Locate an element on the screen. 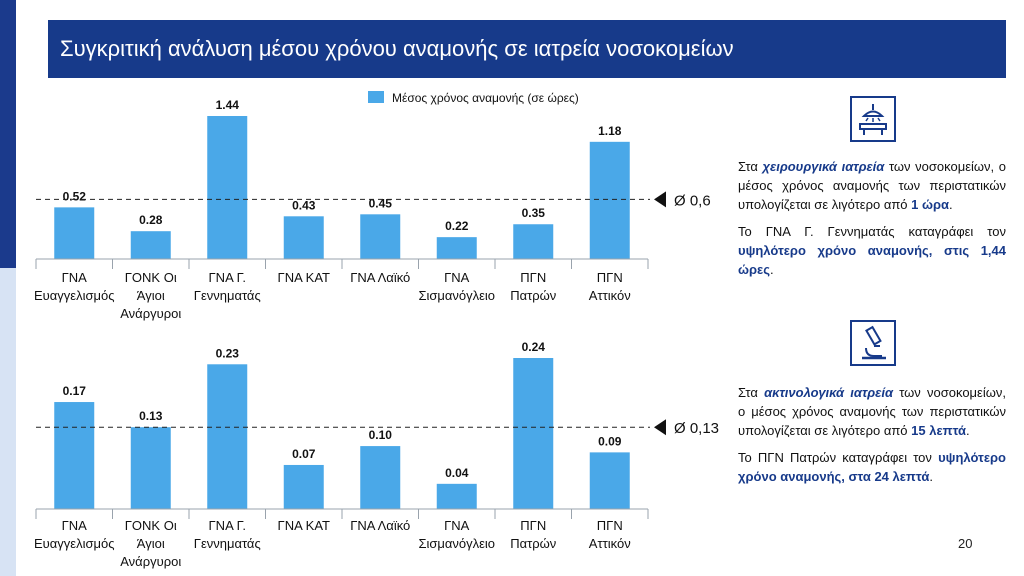  data-label: 0.09 is located at coordinates (610, 441).